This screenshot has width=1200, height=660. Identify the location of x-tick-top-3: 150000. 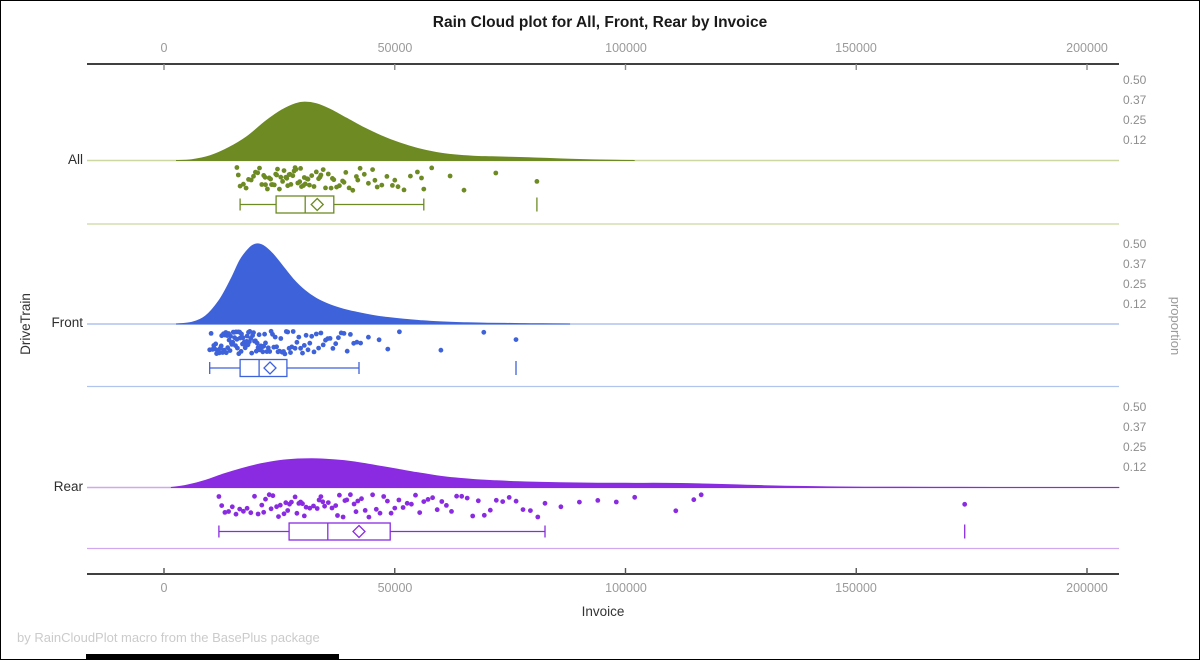
(856, 48).